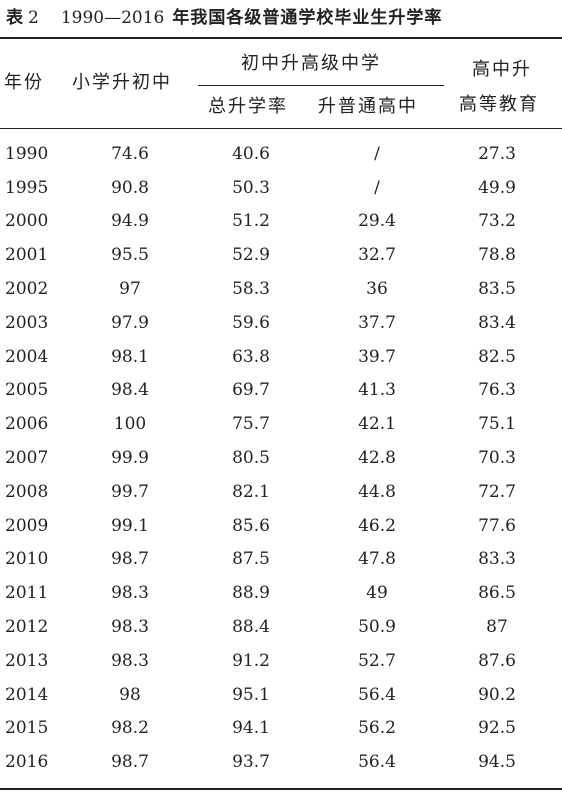 This screenshot has width=562, height=791. I want to click on junior-to-senior-cell: 39.7, so click(377, 356).